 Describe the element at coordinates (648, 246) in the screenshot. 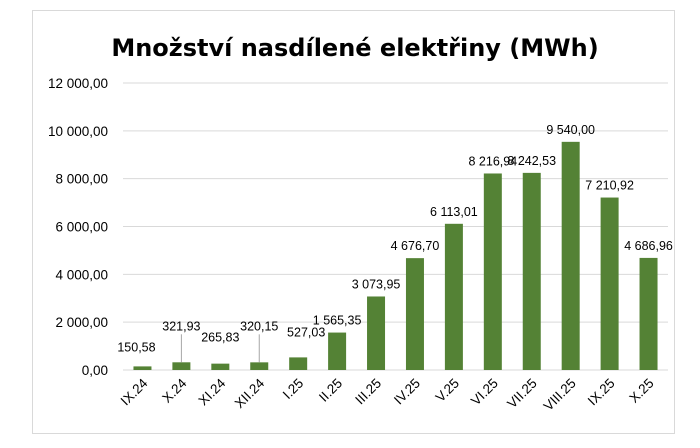

I see `data-label: 4 686,96` at that location.